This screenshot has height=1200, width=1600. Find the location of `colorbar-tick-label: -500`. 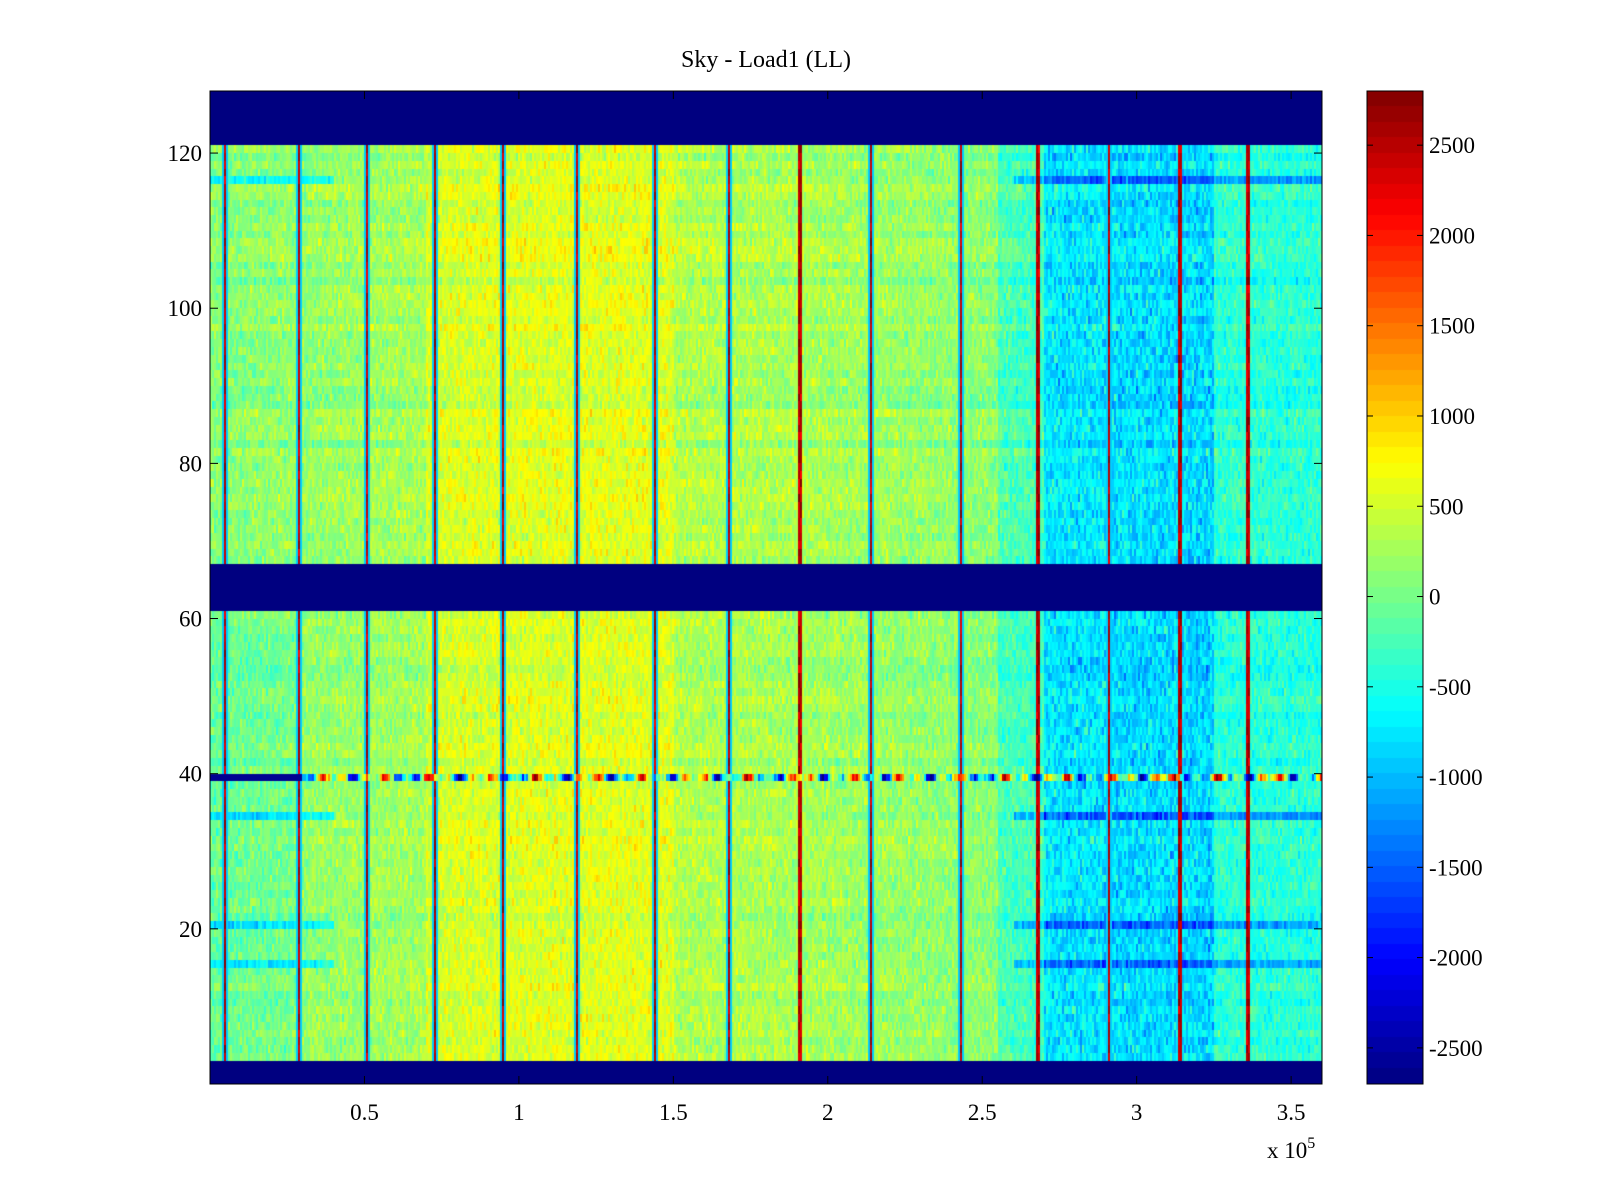

colorbar-tick-label: -500 is located at coordinates (1450, 687).